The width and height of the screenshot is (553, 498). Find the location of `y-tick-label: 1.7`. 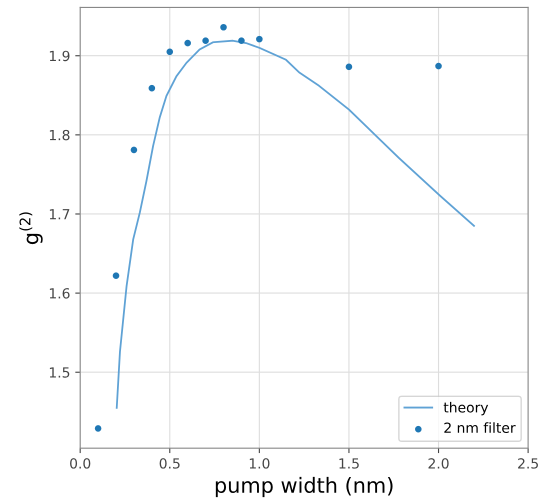

y-tick-label: 1.7 is located at coordinates (60, 214).